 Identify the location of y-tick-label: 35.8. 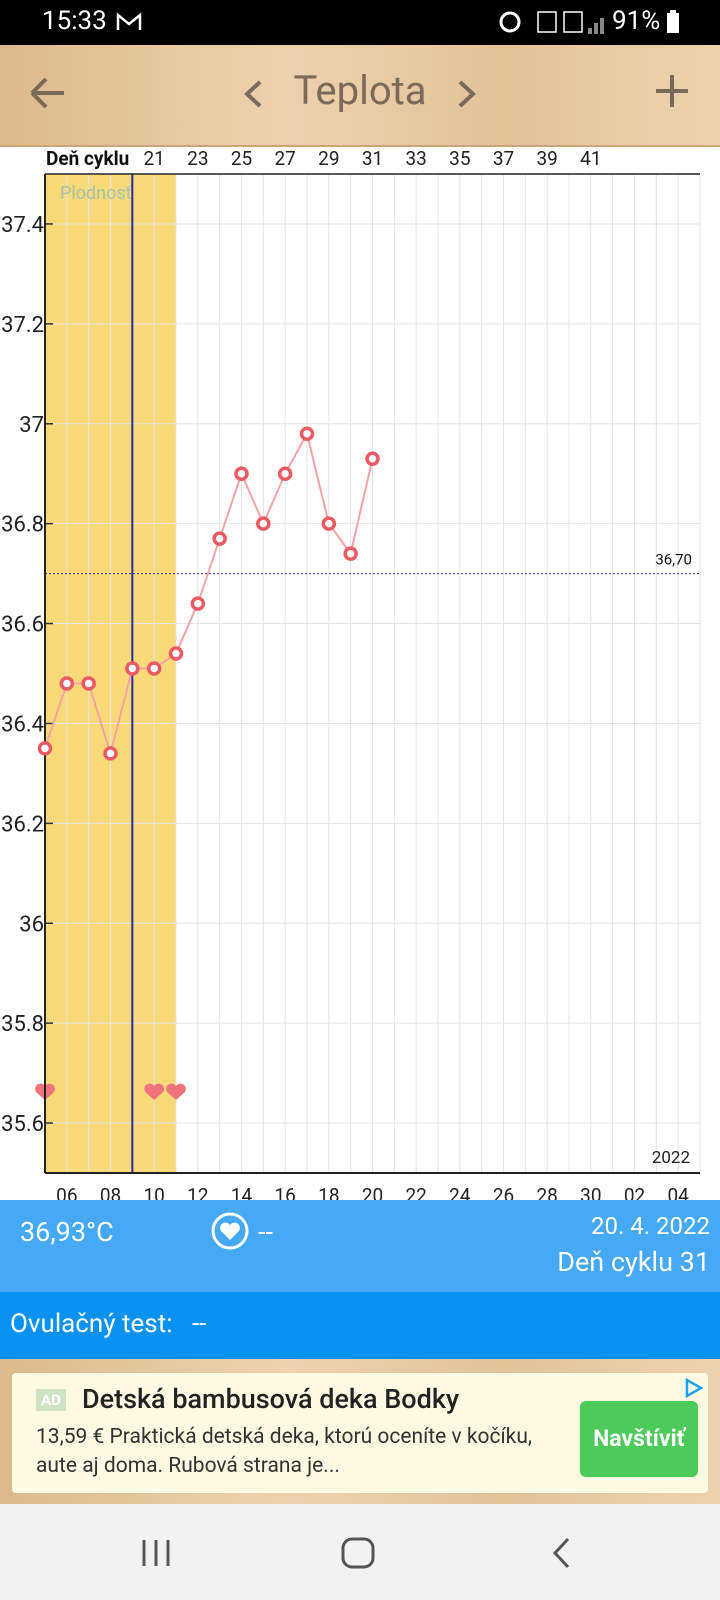
(22, 1024).